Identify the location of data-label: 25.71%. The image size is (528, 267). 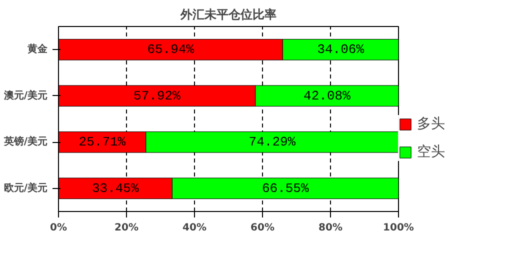
(102, 142).